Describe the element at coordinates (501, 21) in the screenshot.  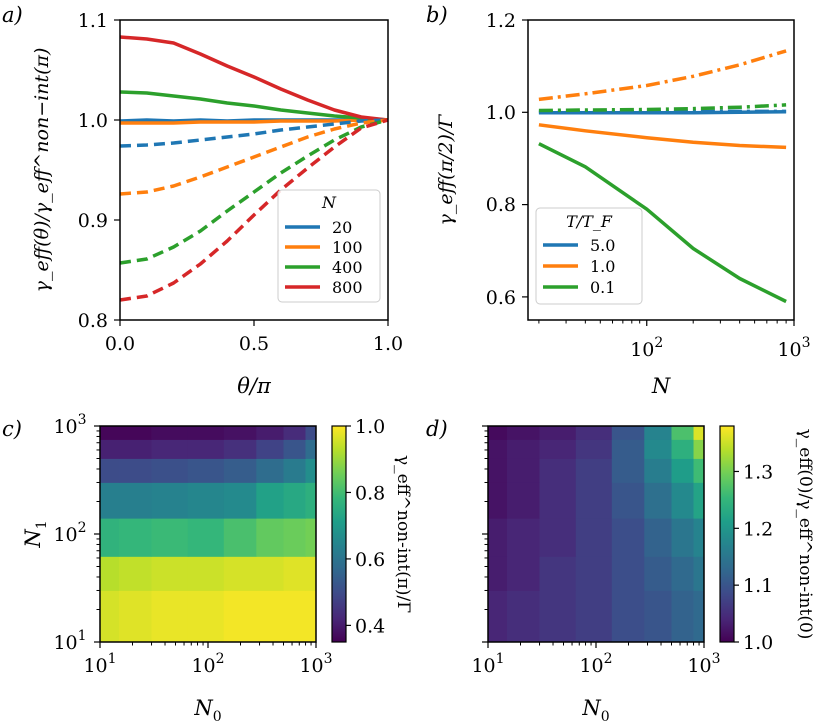
I see `b-ytick-label: 1.2` at that location.